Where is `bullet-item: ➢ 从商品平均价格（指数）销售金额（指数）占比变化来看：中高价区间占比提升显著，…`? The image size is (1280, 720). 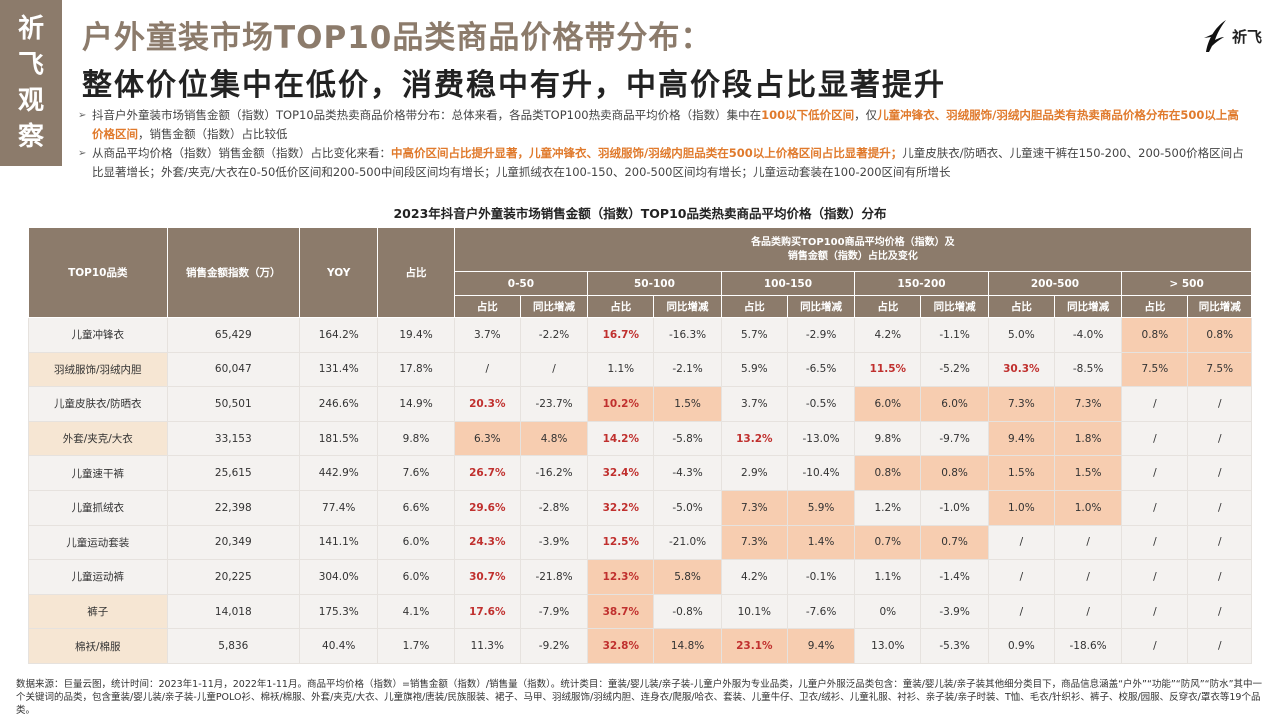
bullet-item: ➢ 从商品平均价格（指数）销售金额（指数）占比变化来看：中高价区间占比提升显著，… is located at coordinates (663, 163).